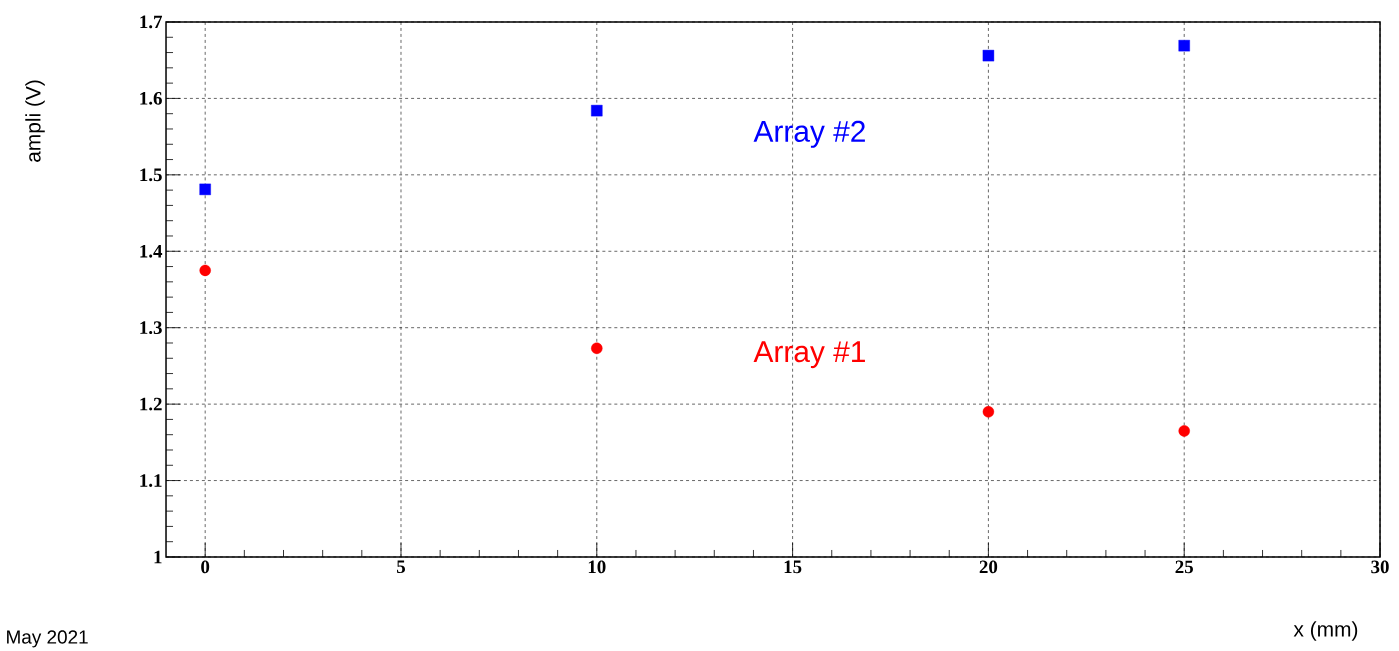  What do you see at coordinates (988, 567) in the screenshot?
I see `x-tick-label: 20` at bounding box center [988, 567].